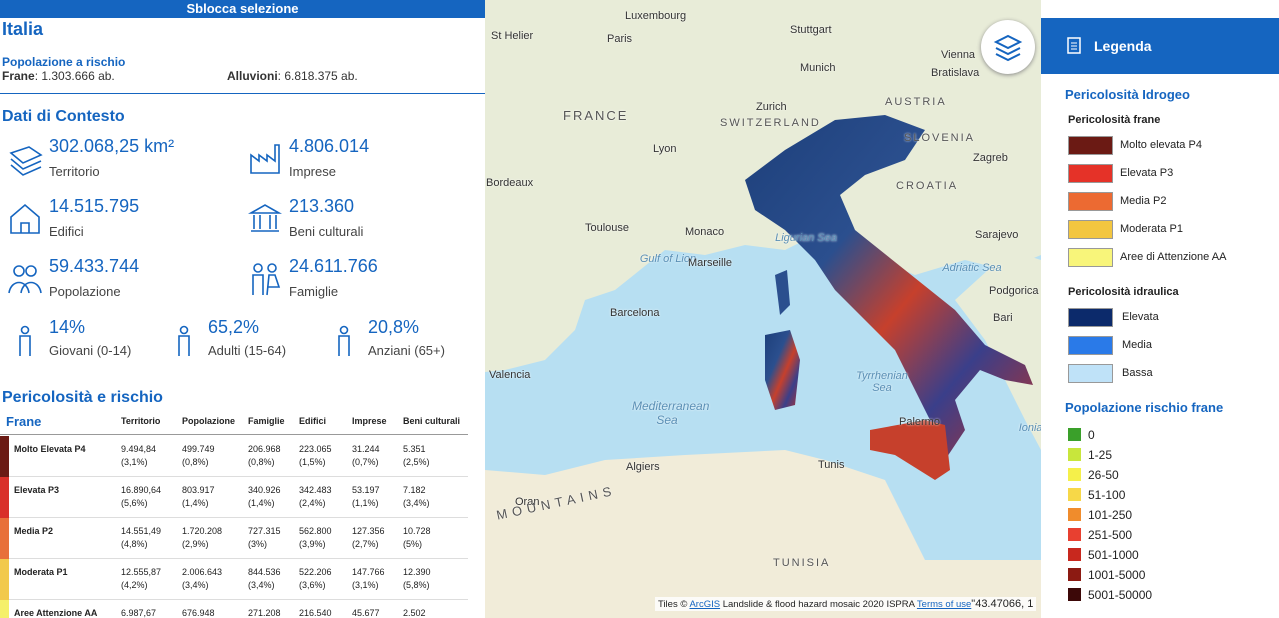 The height and width of the screenshot is (618, 1279). What do you see at coordinates (318, 76) in the screenshot?
I see `risk-value: : 6.818.375 ab.` at bounding box center [318, 76].